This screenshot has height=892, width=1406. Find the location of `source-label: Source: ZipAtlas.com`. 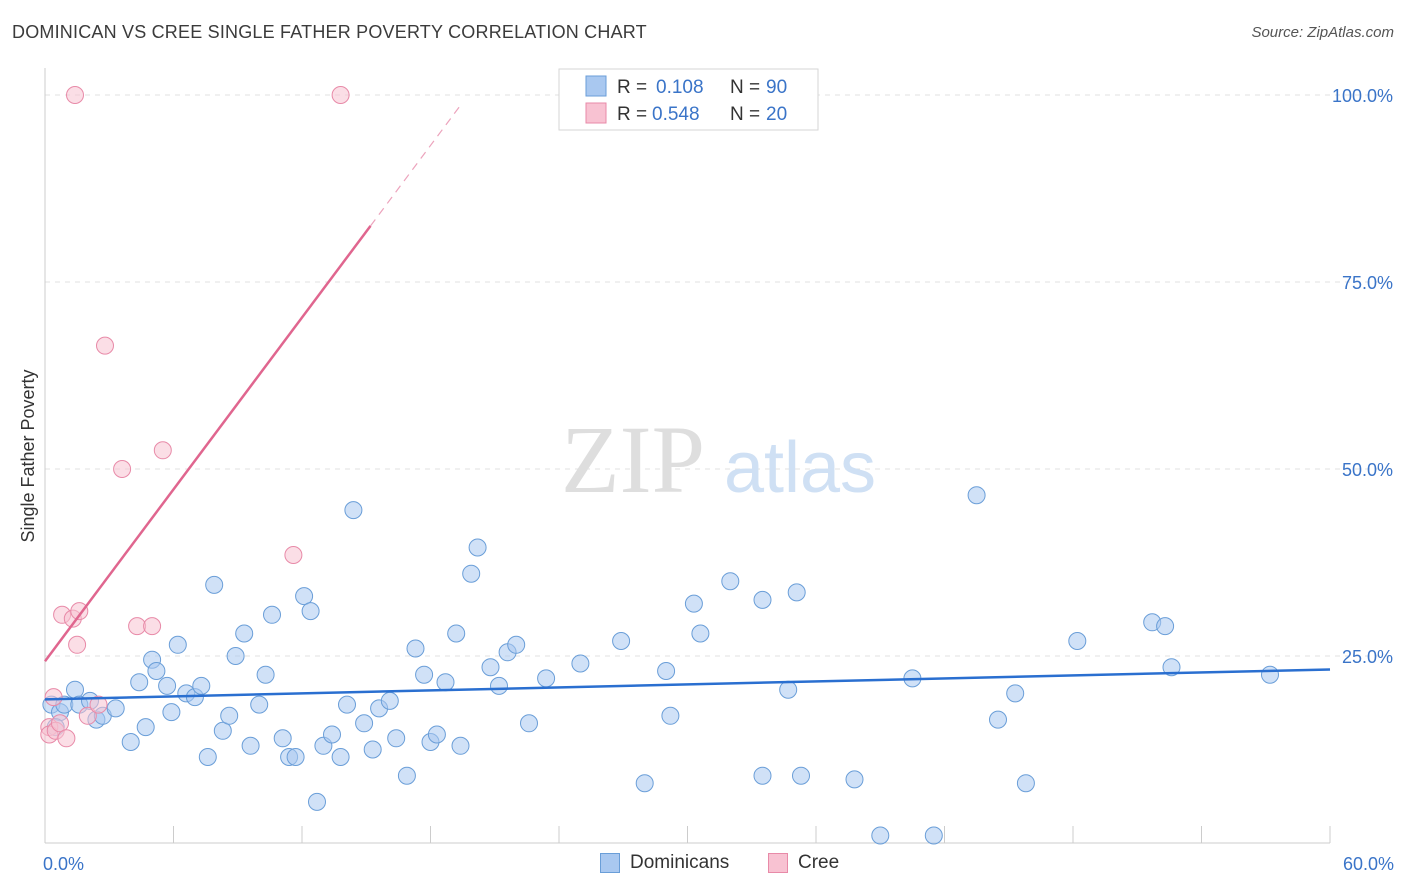

source-label: Source: ZipAtlas.com is located at coordinates (1322, 32).